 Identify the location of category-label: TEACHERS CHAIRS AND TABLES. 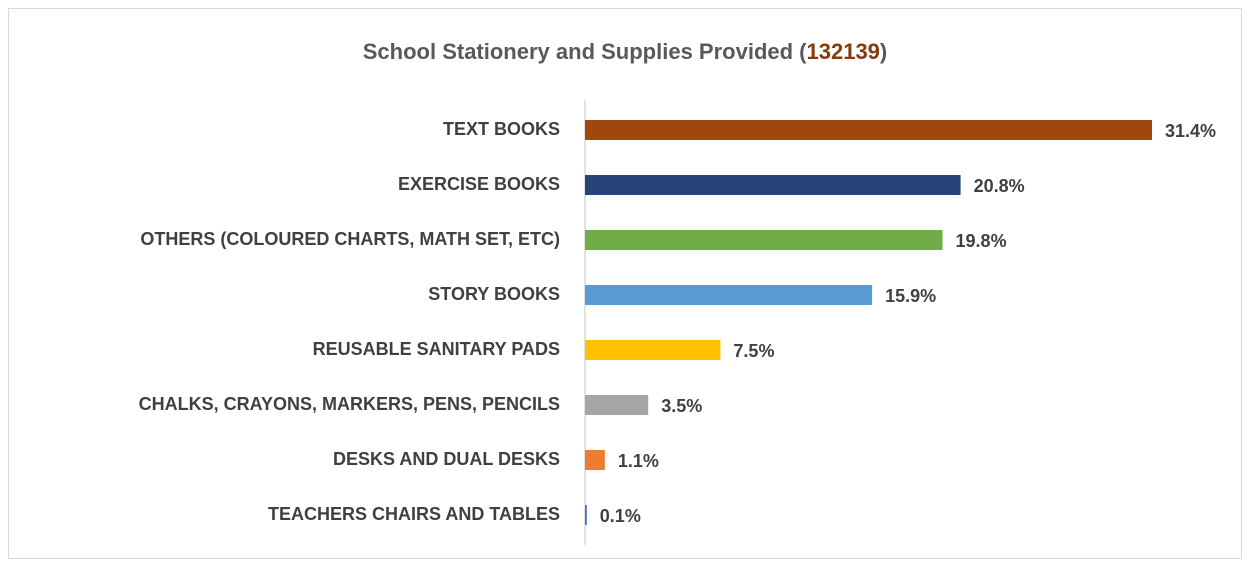
(414, 514).